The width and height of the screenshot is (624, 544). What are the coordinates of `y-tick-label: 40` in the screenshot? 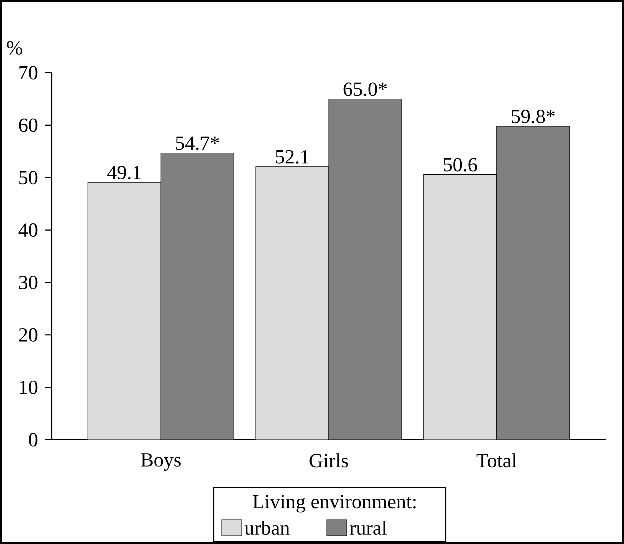 It's located at (28, 231).